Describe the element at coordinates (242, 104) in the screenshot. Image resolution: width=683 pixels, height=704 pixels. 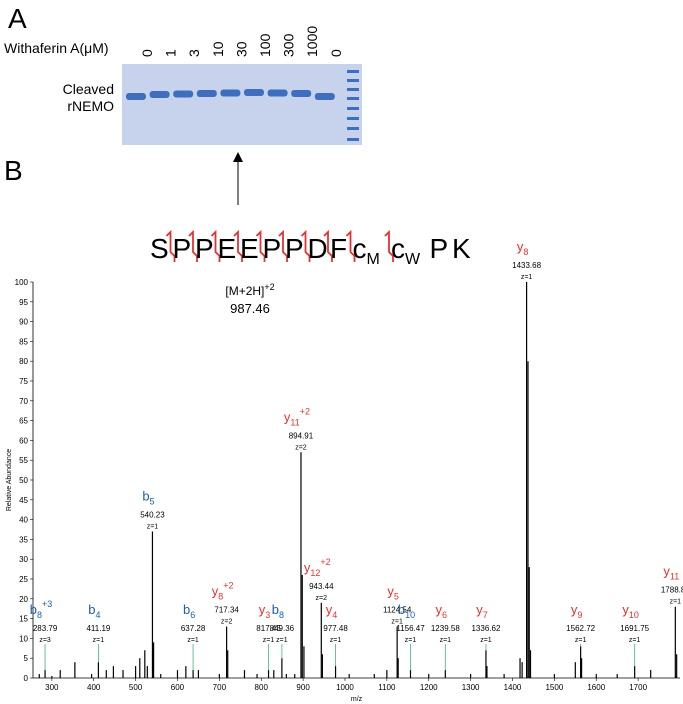
I see `gel` at that location.